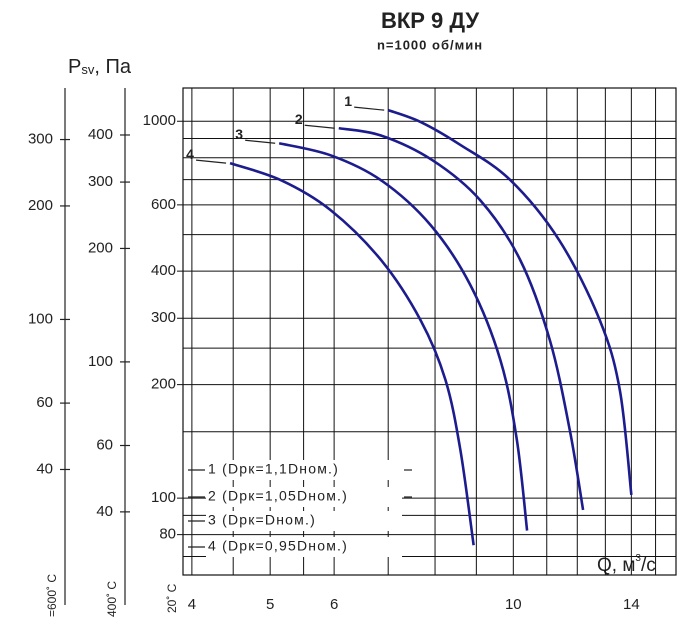 The height and width of the screenshot is (621, 692). What do you see at coordinates (190, 154) in the screenshot?
I see `curve-label: 4` at bounding box center [190, 154].